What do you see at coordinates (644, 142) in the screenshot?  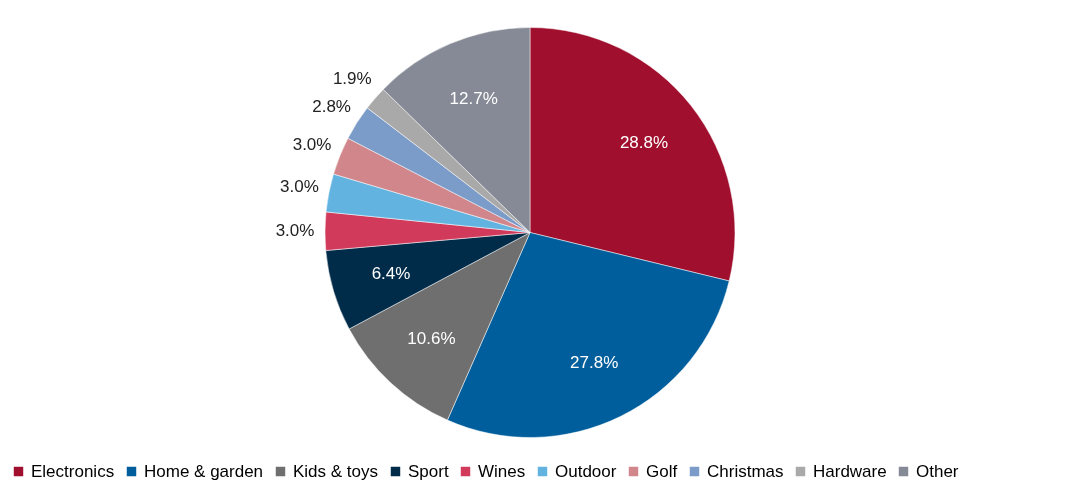 I see `data-label: 28.8%` at bounding box center [644, 142].